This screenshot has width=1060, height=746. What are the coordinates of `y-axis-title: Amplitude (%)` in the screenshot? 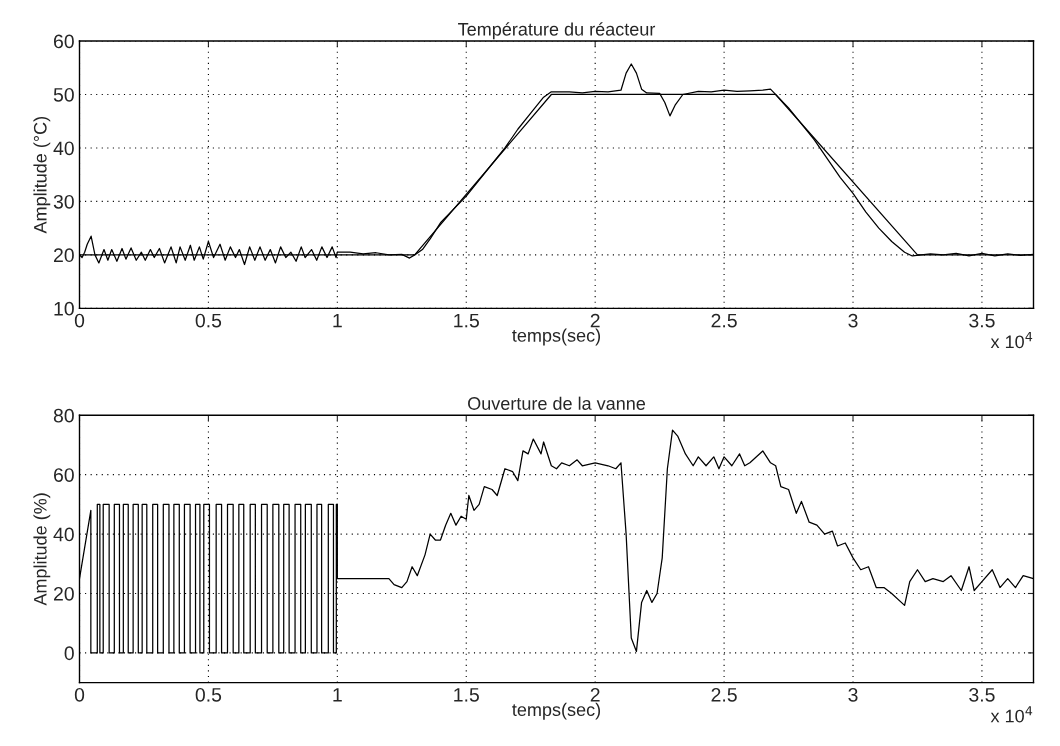 It's located at (42, 549).